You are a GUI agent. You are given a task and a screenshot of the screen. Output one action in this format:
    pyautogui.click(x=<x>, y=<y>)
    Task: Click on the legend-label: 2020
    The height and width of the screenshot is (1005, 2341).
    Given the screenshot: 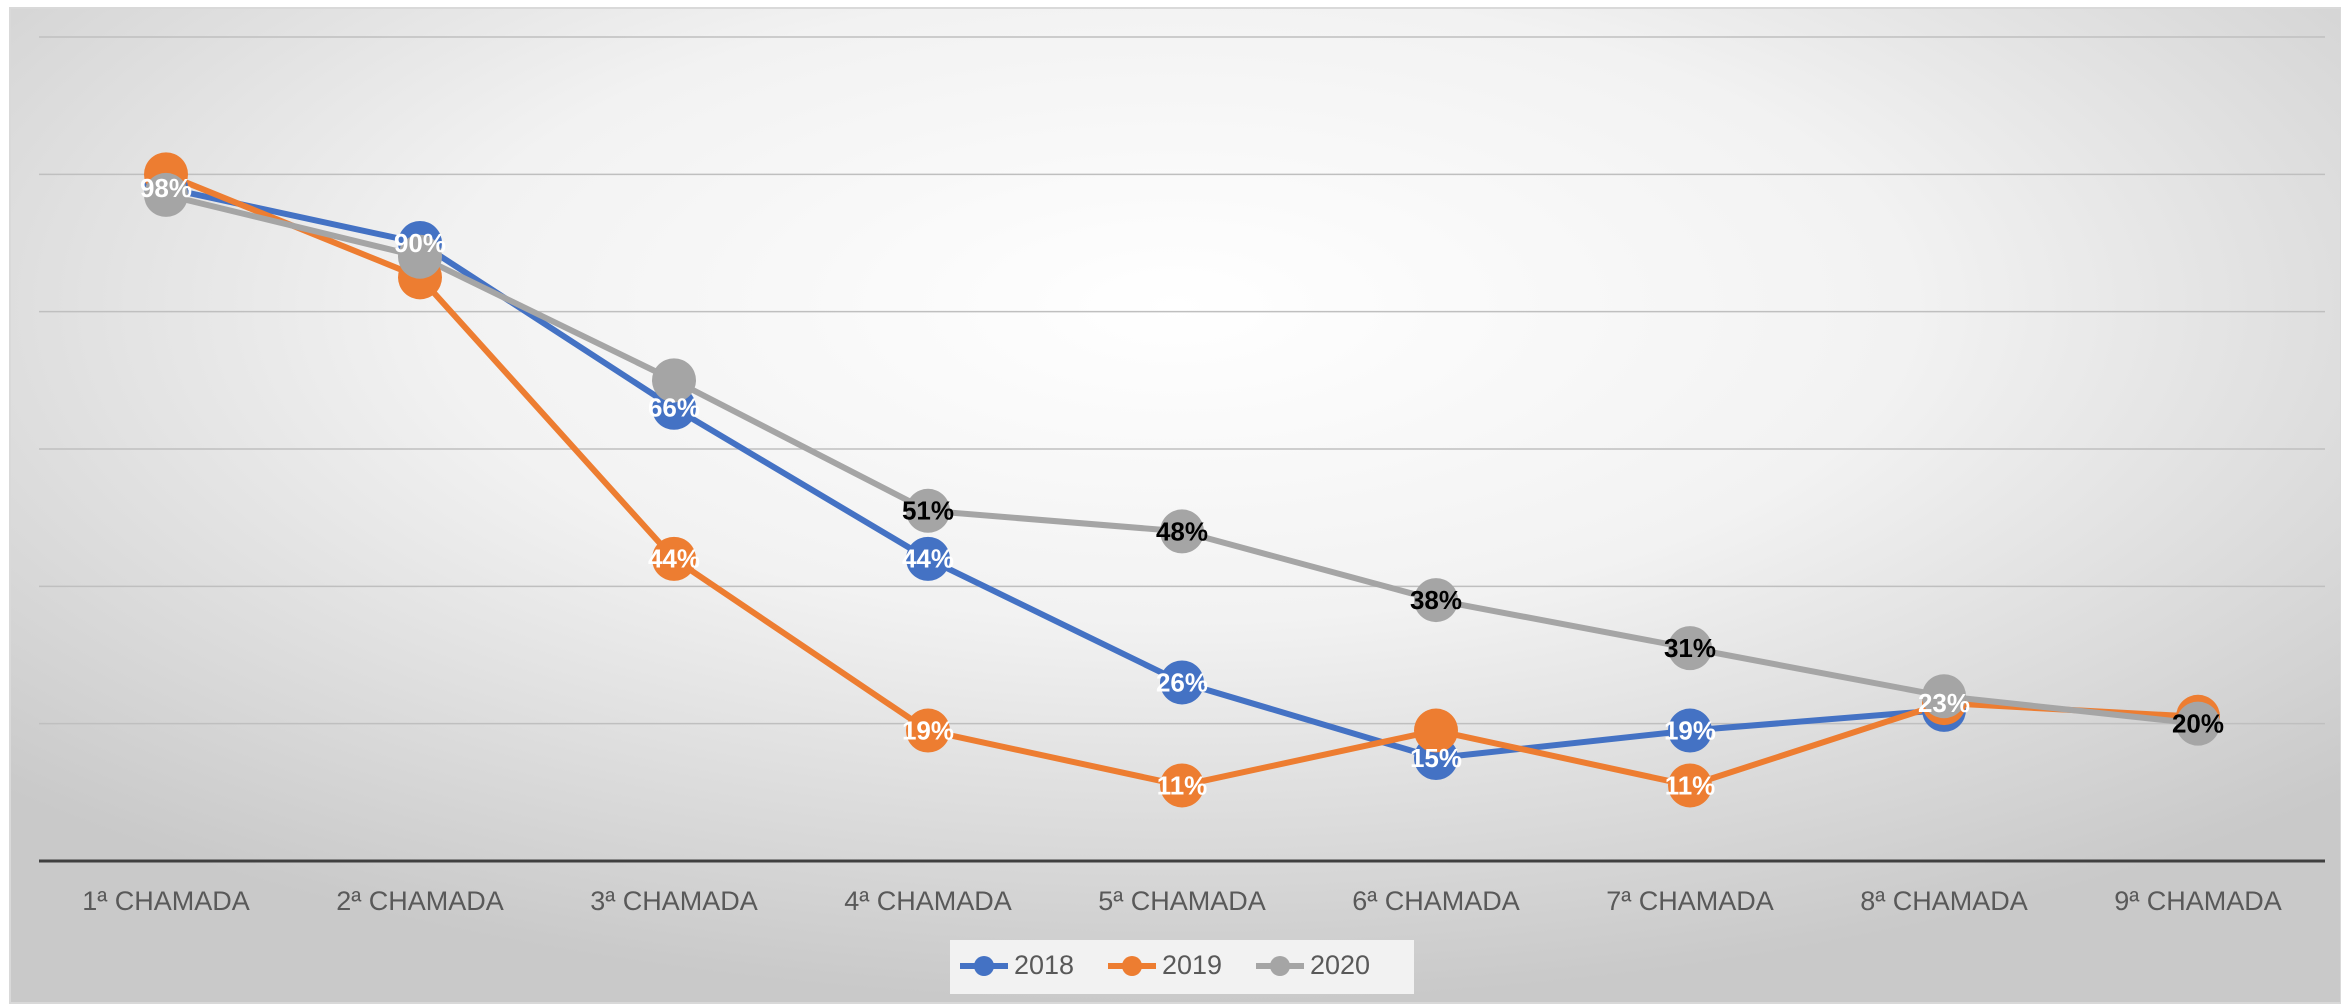 What is the action you would take?
    pyautogui.click(x=1340, y=965)
    